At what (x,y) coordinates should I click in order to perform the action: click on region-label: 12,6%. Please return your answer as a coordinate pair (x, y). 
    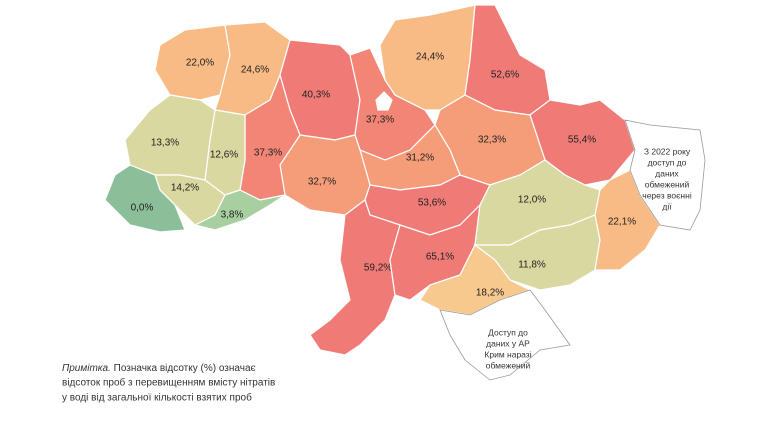
    Looking at the image, I should click on (224, 155).